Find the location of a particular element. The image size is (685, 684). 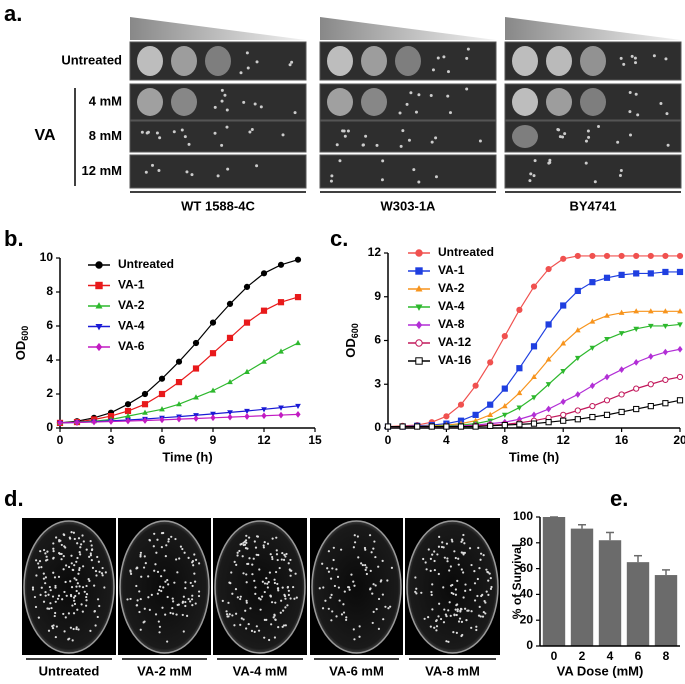

bar is located at coordinates (638, 604).